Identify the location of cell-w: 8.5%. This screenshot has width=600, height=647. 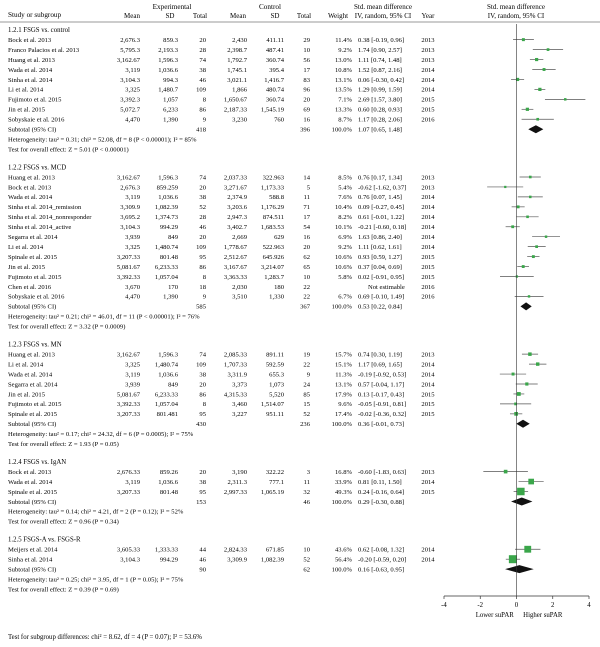
(345, 177).